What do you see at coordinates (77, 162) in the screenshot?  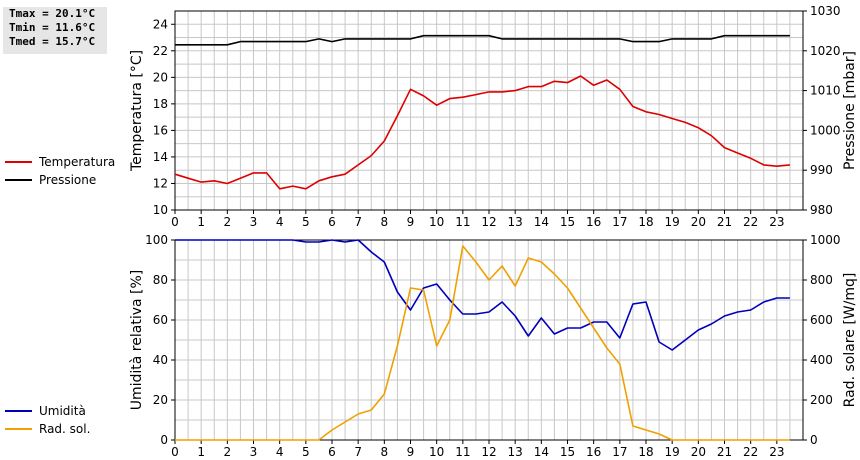 I see `legend-label-temperatura: Temperatura` at bounding box center [77, 162].